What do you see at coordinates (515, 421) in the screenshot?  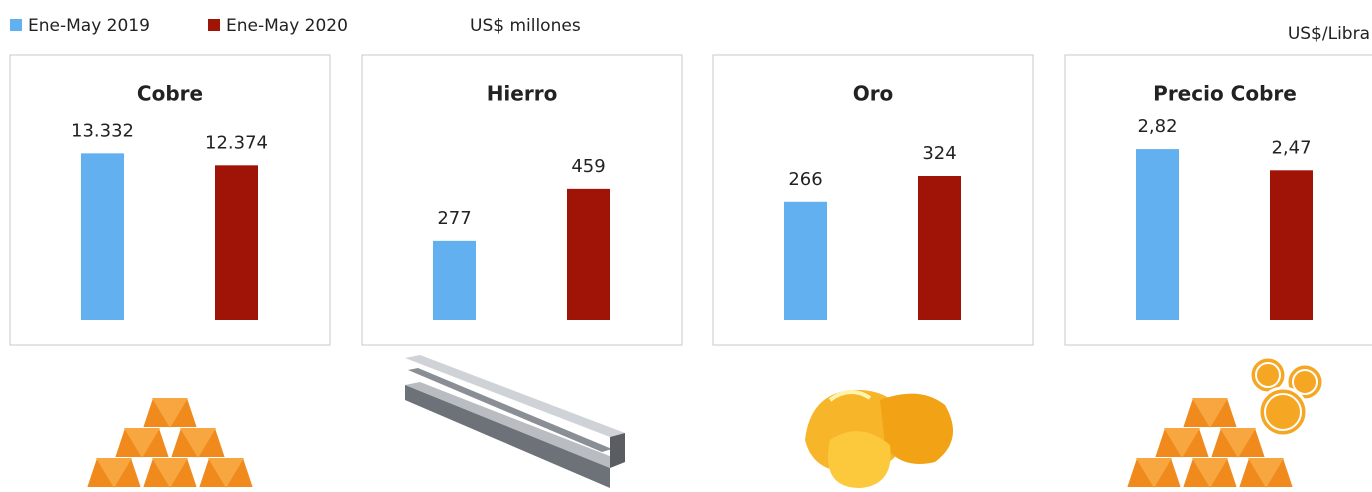 I see `steel-beam-icon` at bounding box center [515, 421].